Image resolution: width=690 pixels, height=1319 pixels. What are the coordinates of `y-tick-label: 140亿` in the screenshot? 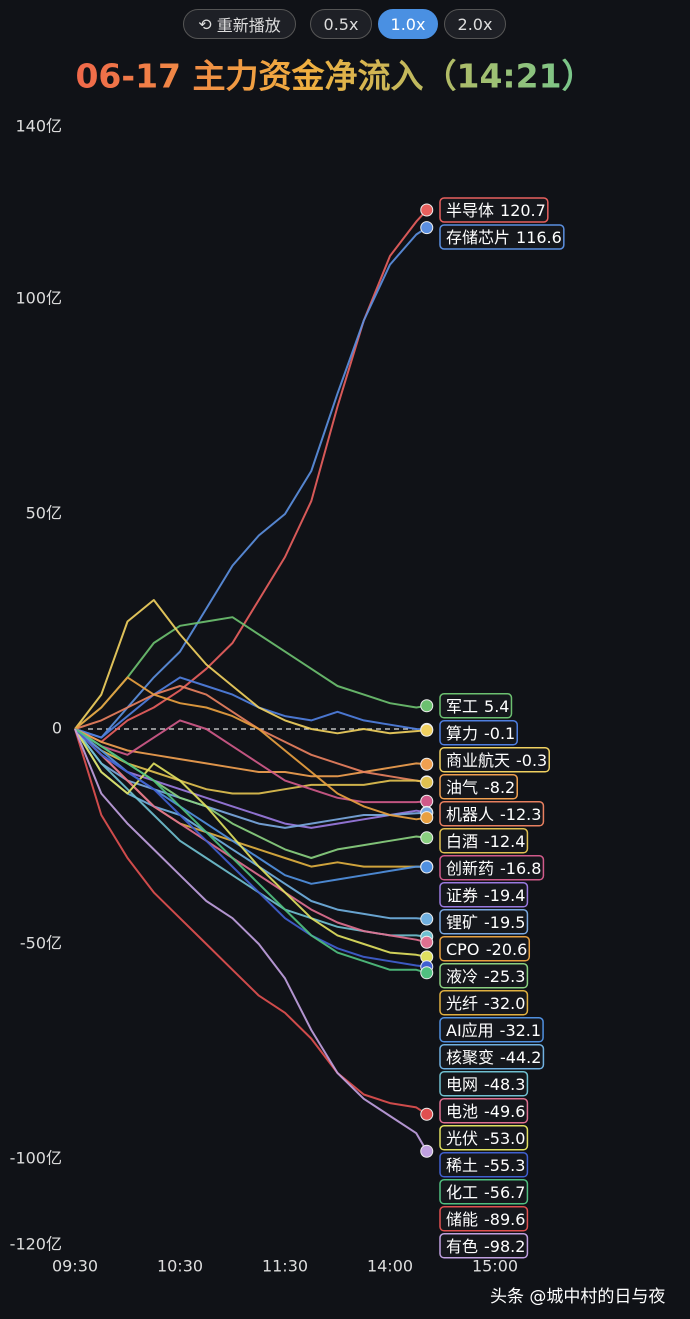 It's located at (38, 126).